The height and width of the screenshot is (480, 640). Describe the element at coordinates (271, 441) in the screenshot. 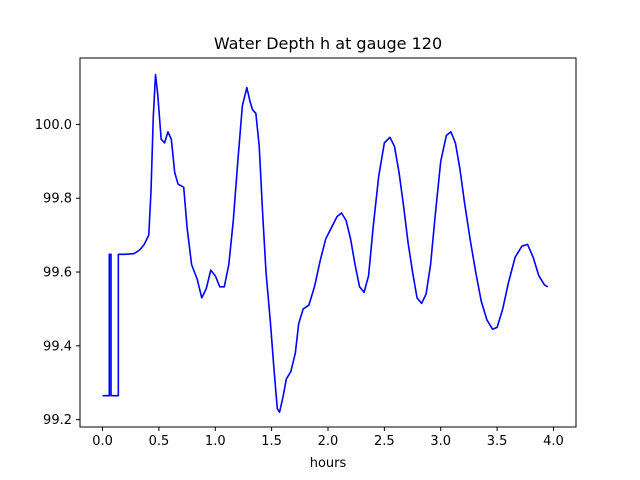

I see `x-tick-label: 1.5` at that location.